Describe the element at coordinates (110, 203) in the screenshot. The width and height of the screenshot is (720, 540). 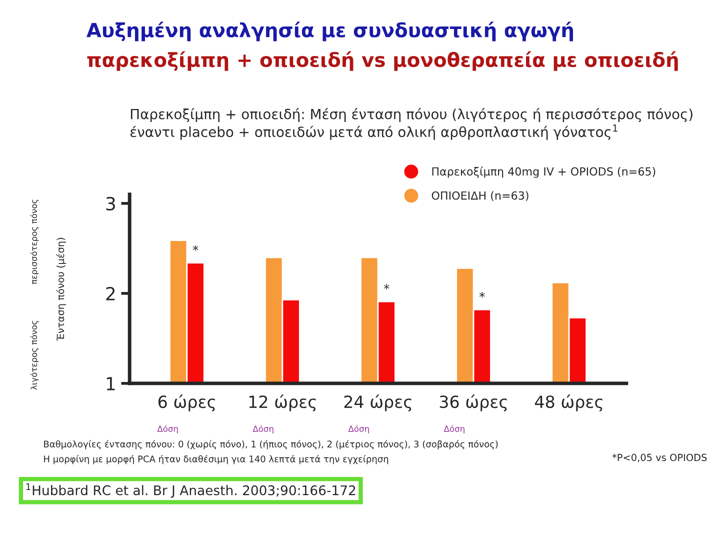
I see `y-tick-label: 3` at that location.